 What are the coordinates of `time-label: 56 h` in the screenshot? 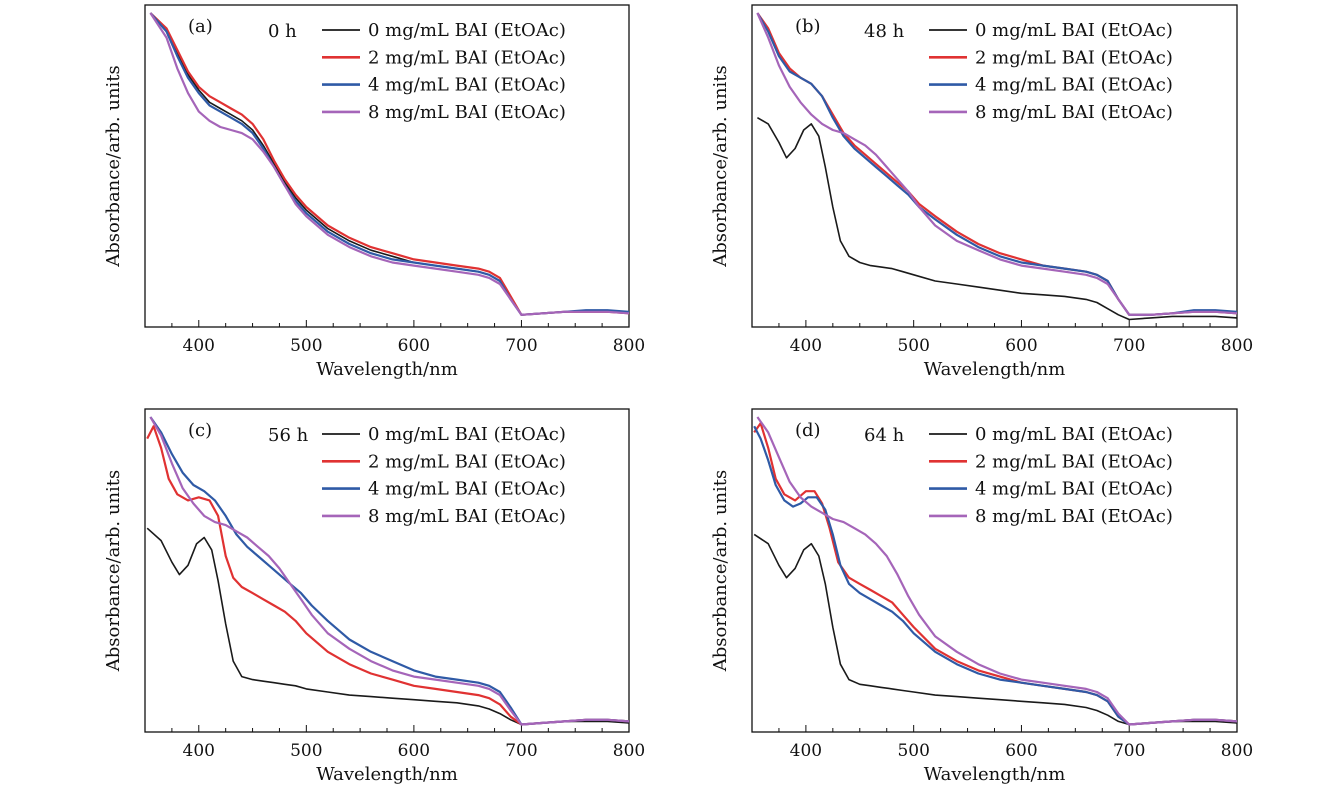 It's located at (288, 435).